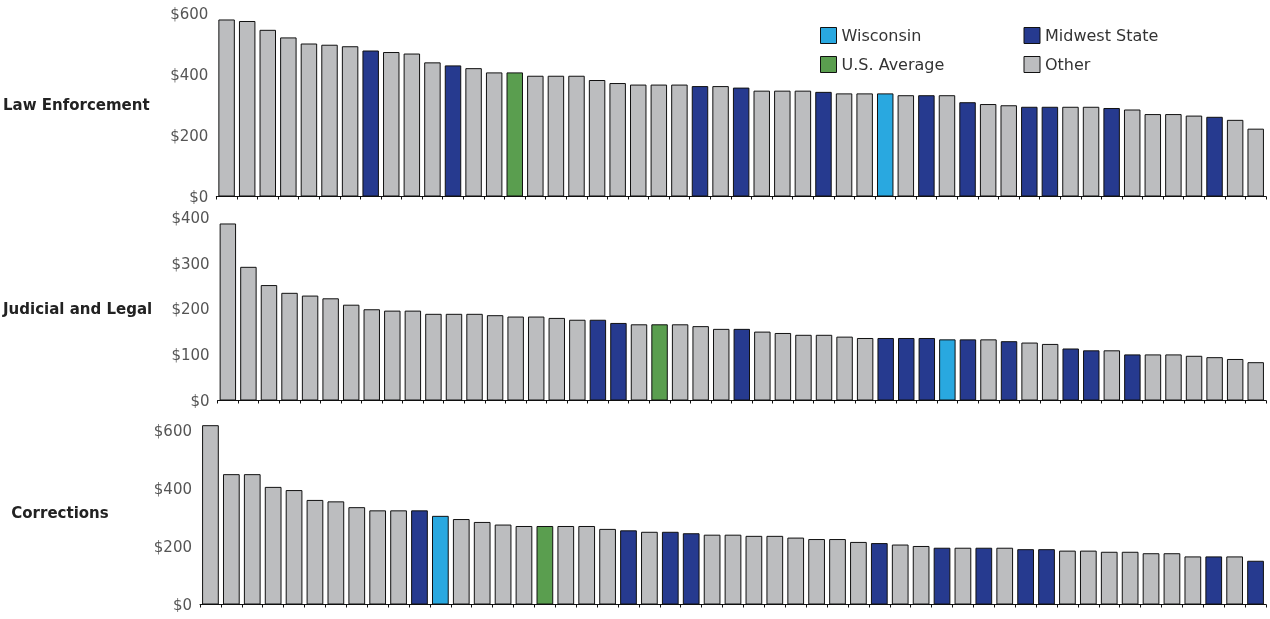 This screenshot has height=619, width=1270. I want to click on y-axis-title: Judicial and Legal, so click(77, 309).